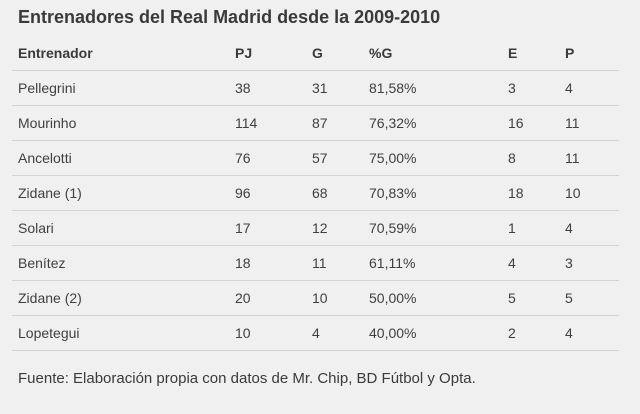  Describe the element at coordinates (432, 298) in the screenshot. I see `cell-pct-g: 50,00%` at that location.